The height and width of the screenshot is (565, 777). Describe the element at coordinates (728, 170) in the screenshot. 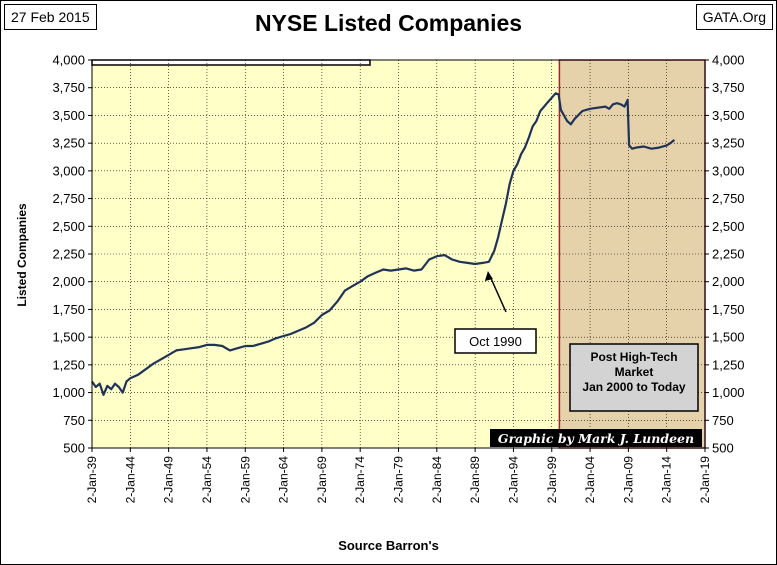

I see `y-tick-label-right: 3,000` at that location.